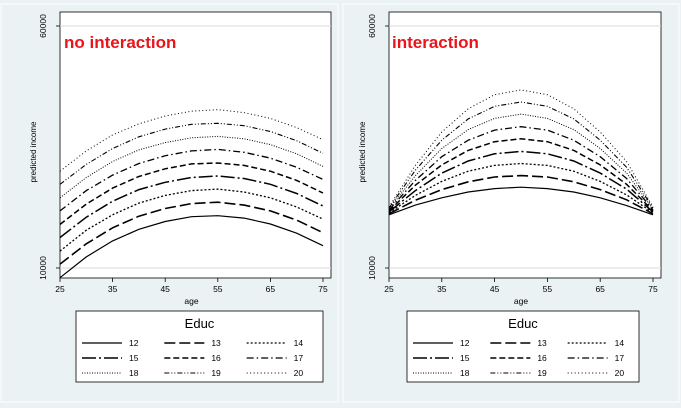  Describe the element at coordinates (120, 42) in the screenshot. I see `panel-annotation: no interaction` at that location.